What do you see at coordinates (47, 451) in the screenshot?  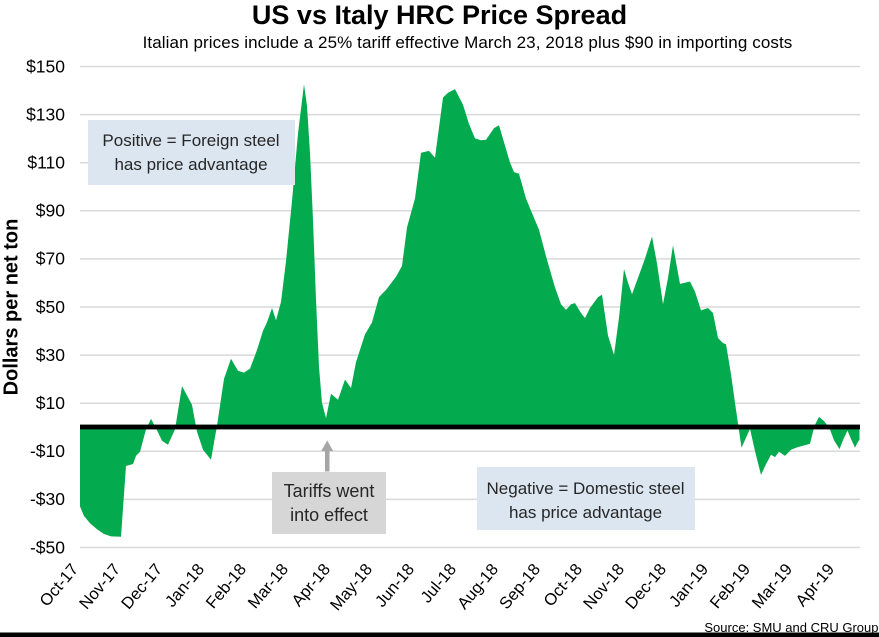 I see `svg-text: -$10` at bounding box center [47, 451].